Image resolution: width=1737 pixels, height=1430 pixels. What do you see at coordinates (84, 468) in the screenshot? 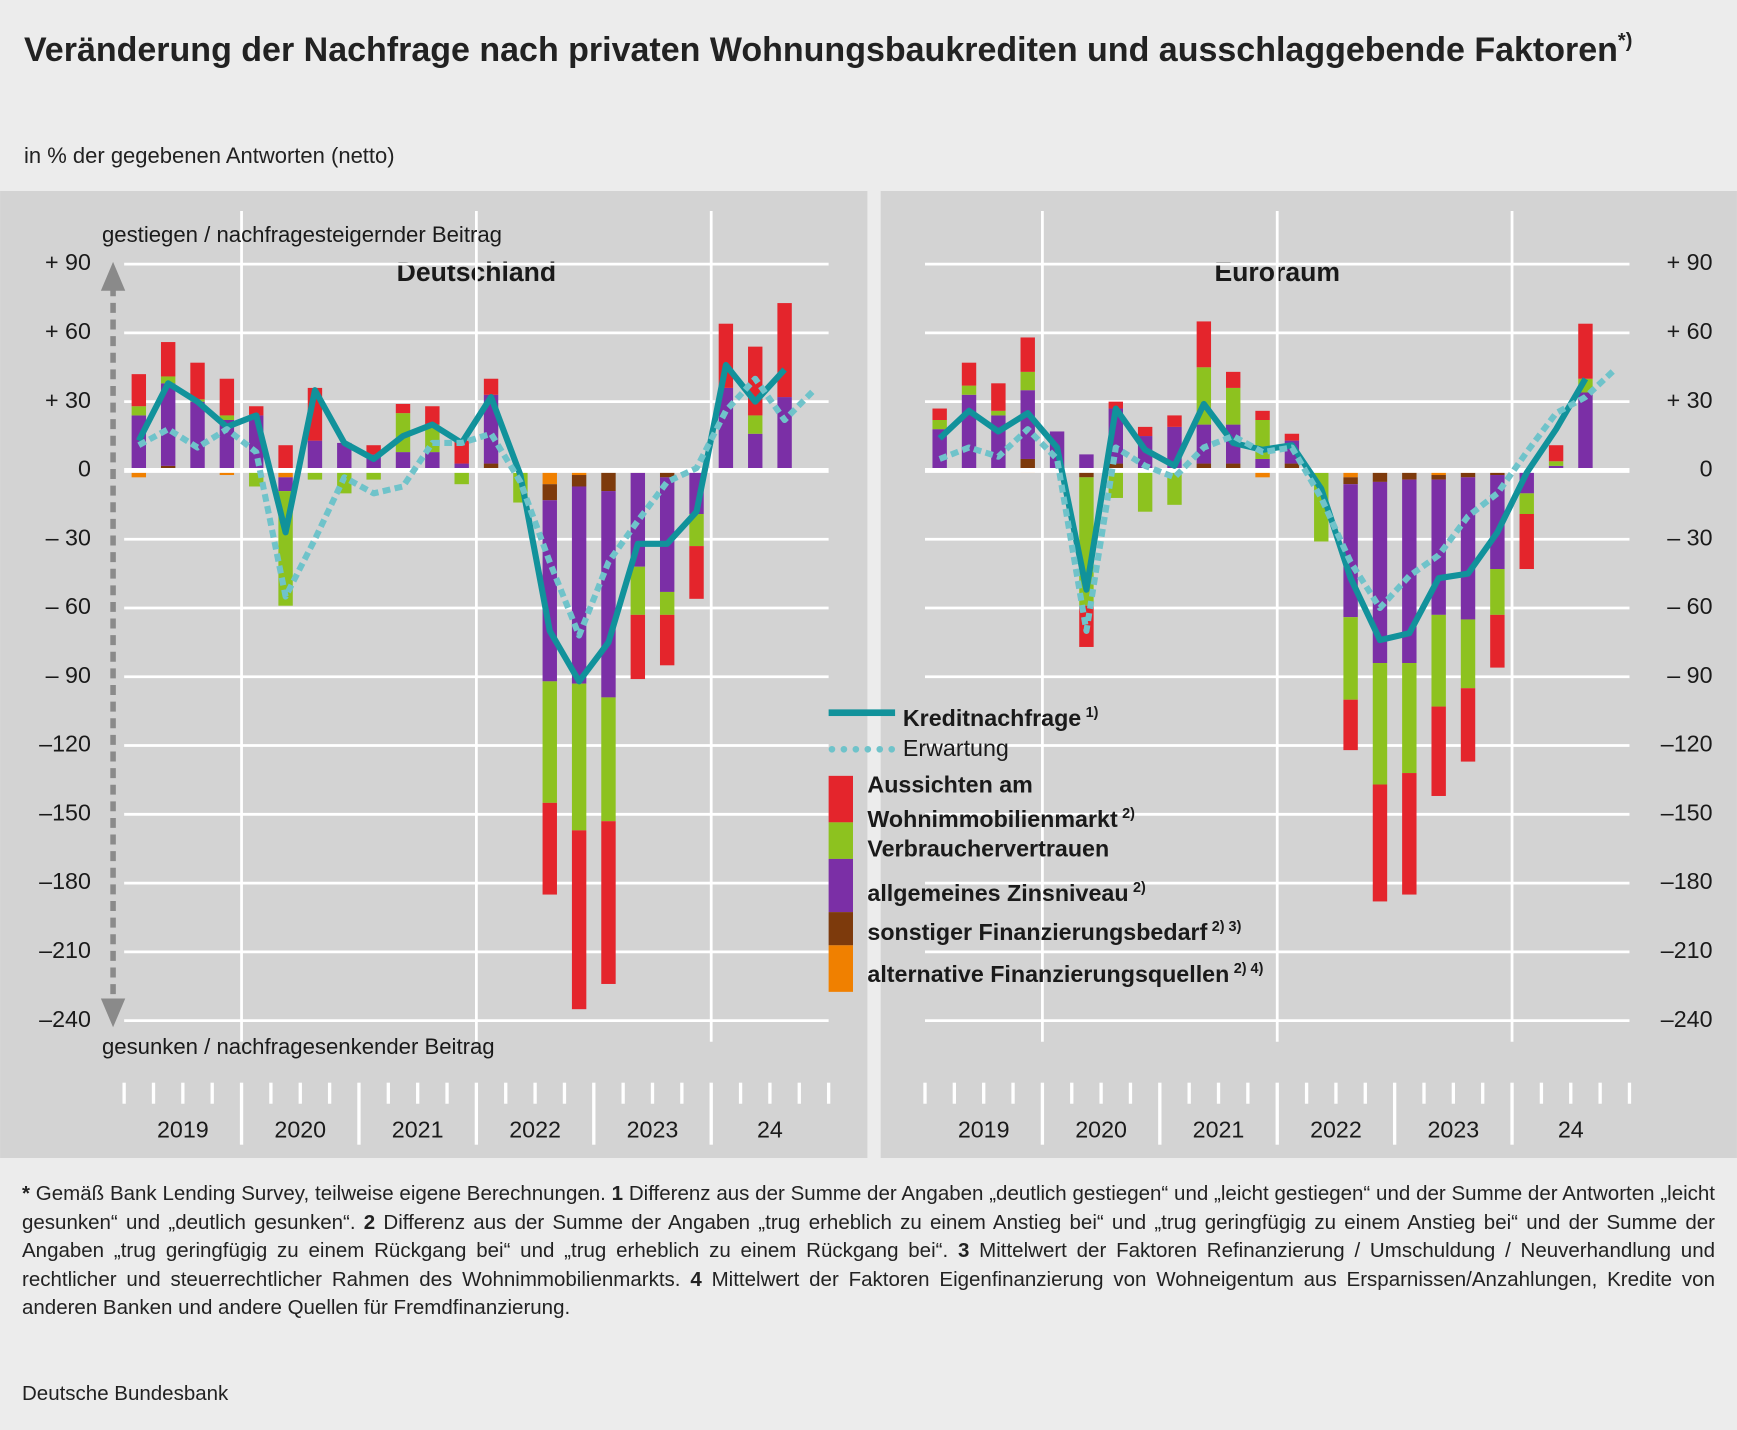
I see `y-tick-label: 0` at bounding box center [84, 468].